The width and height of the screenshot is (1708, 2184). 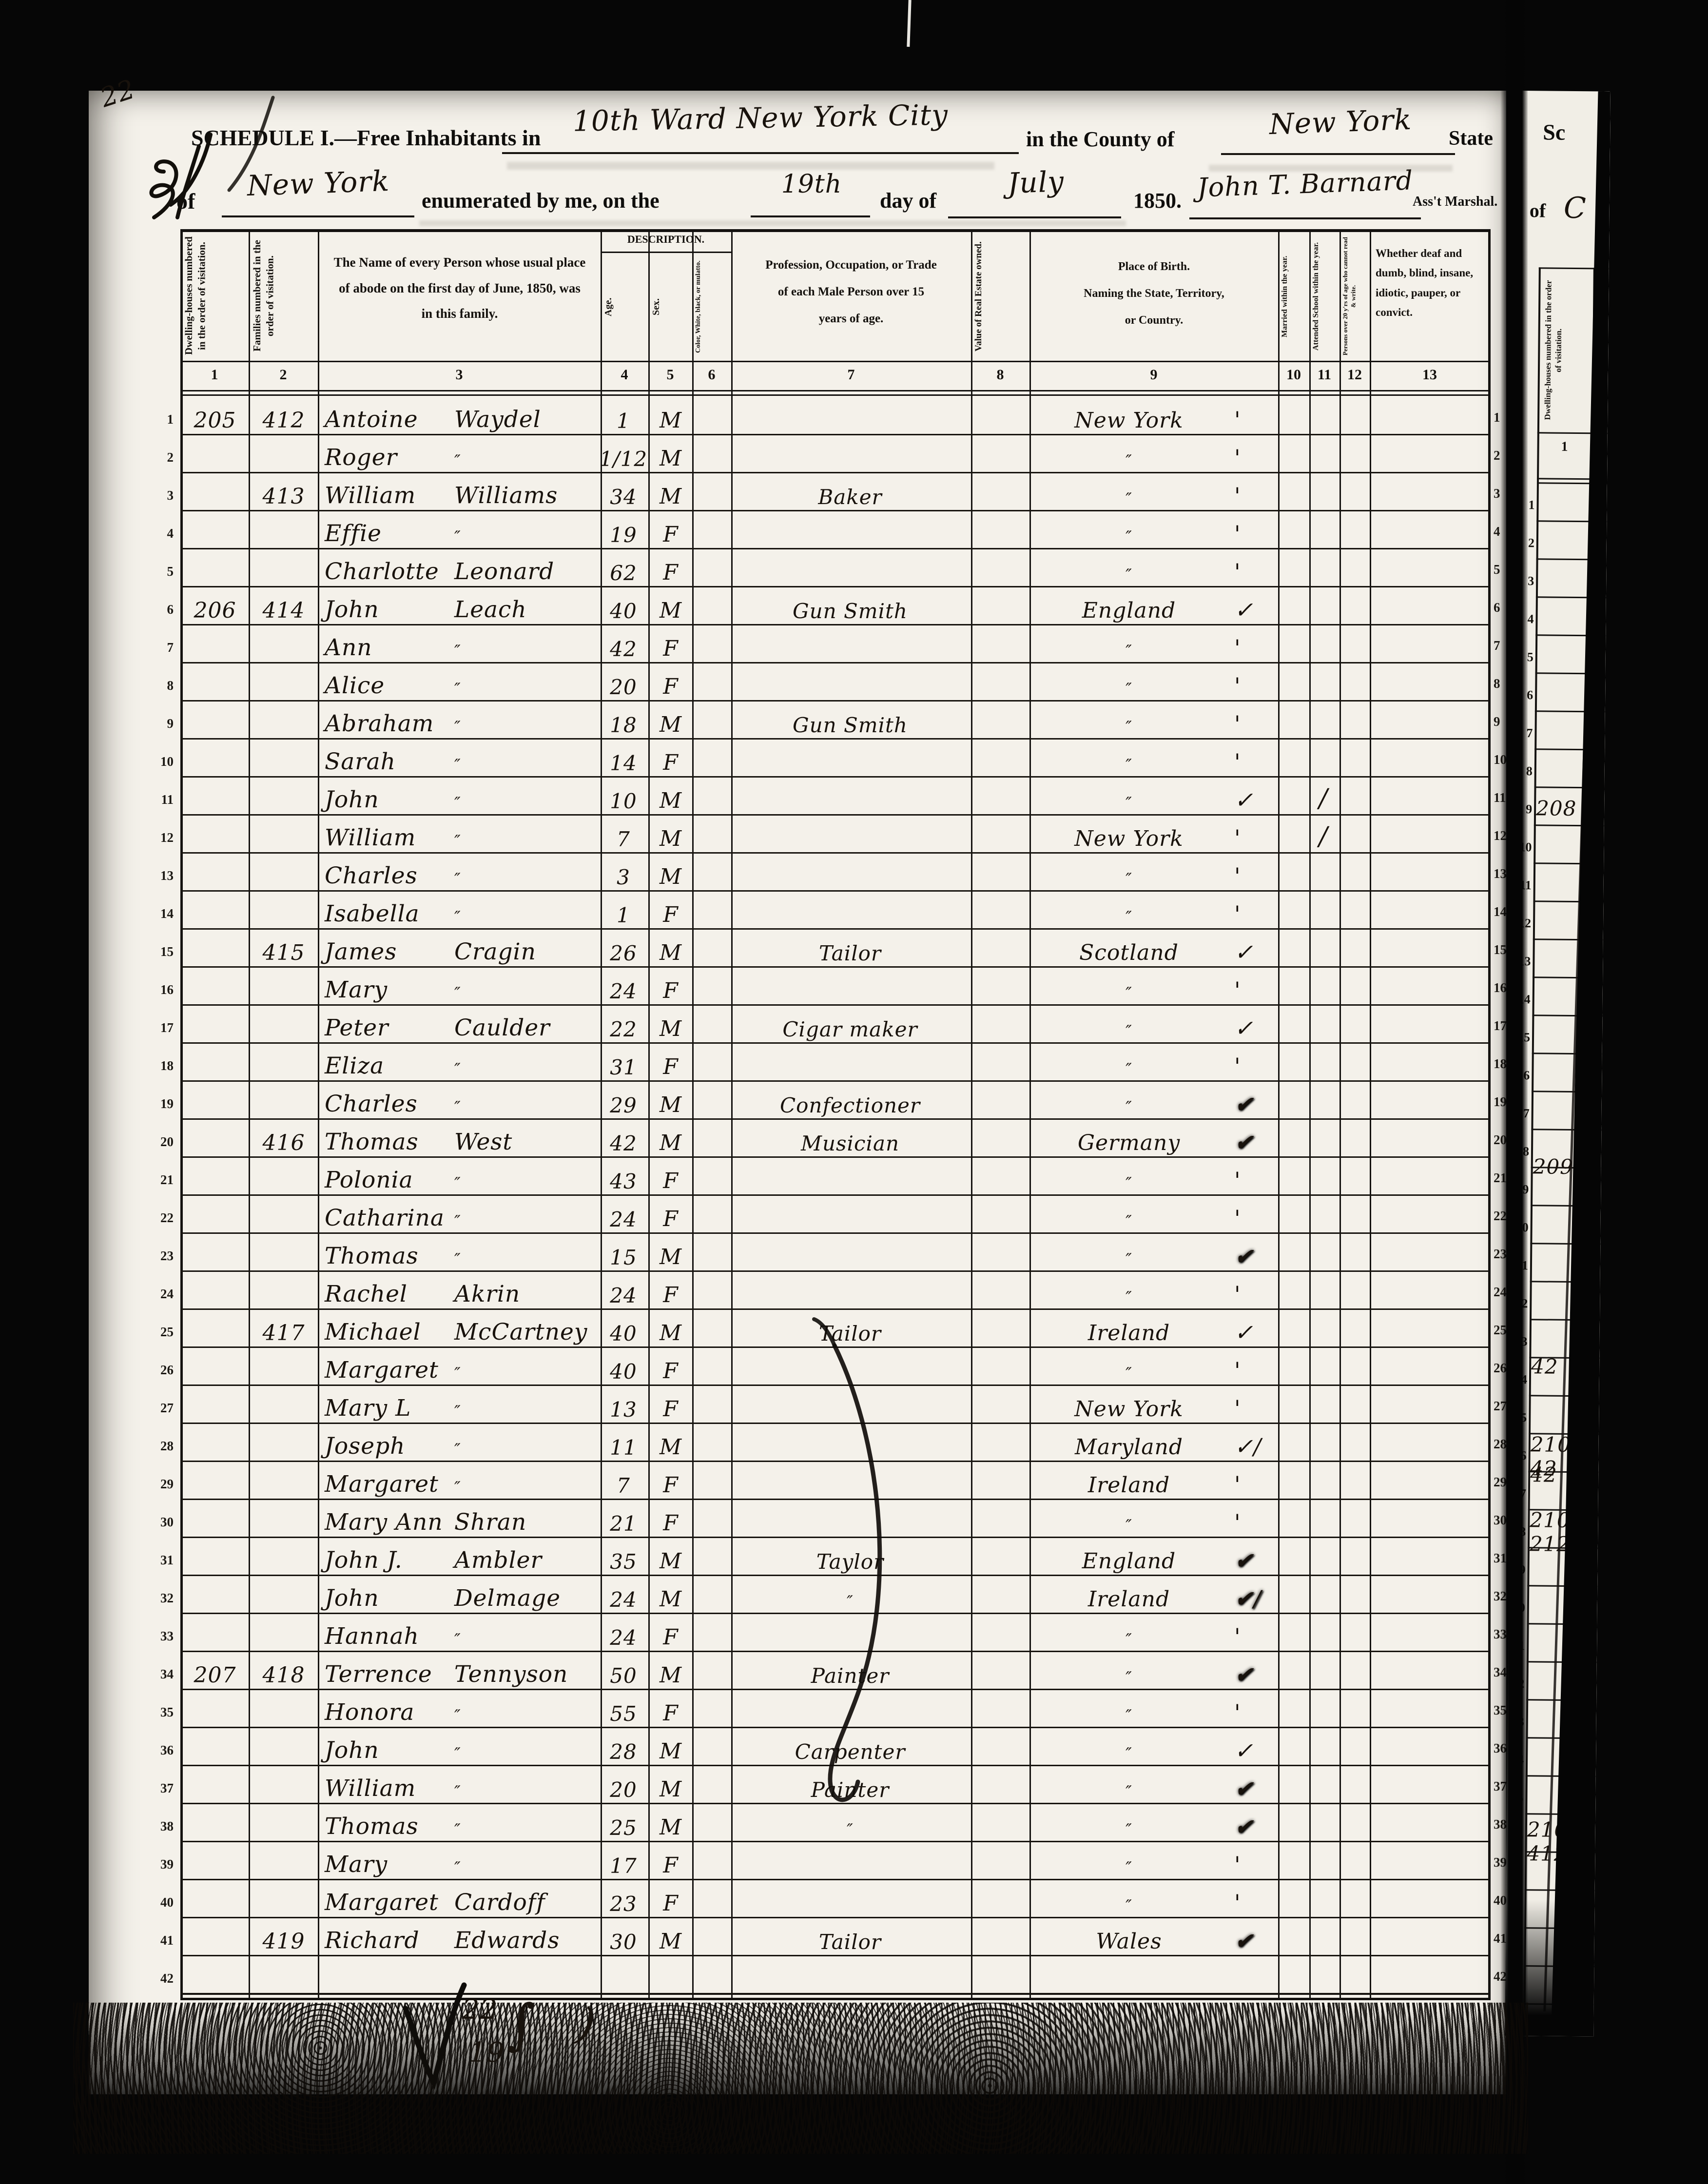 I want to click on name-given: Thomas, so click(x=372, y=1826).